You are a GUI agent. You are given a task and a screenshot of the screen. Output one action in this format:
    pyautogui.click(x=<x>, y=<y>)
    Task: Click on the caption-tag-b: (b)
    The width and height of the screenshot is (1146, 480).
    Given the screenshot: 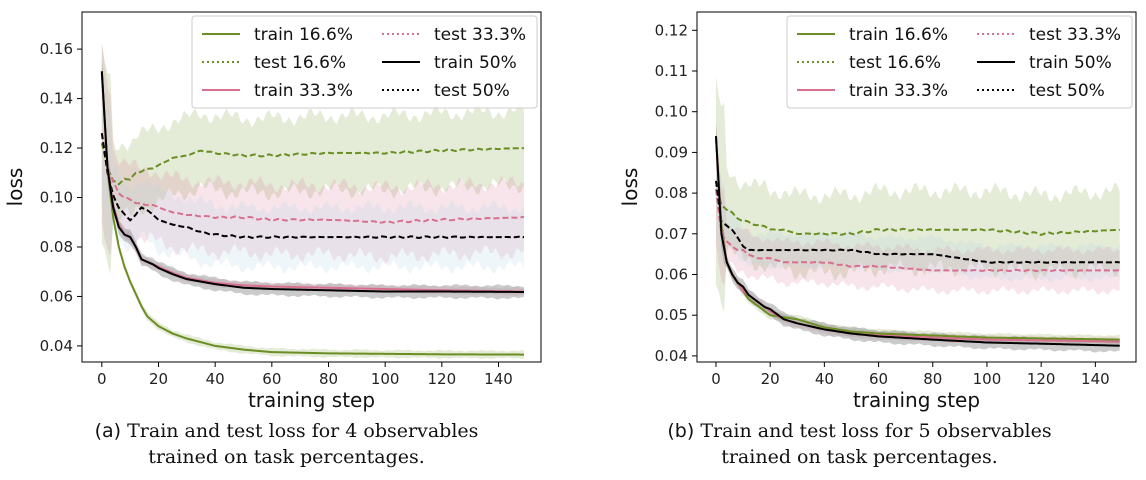 What is the action you would take?
    pyautogui.click(x=681, y=431)
    